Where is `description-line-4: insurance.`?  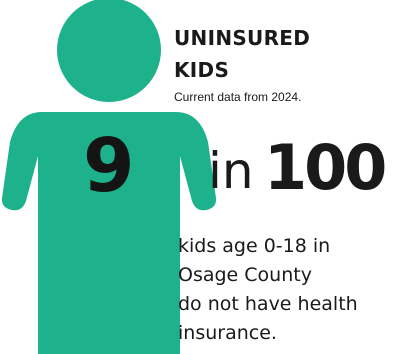 description-line-4: insurance. is located at coordinates (227, 333).